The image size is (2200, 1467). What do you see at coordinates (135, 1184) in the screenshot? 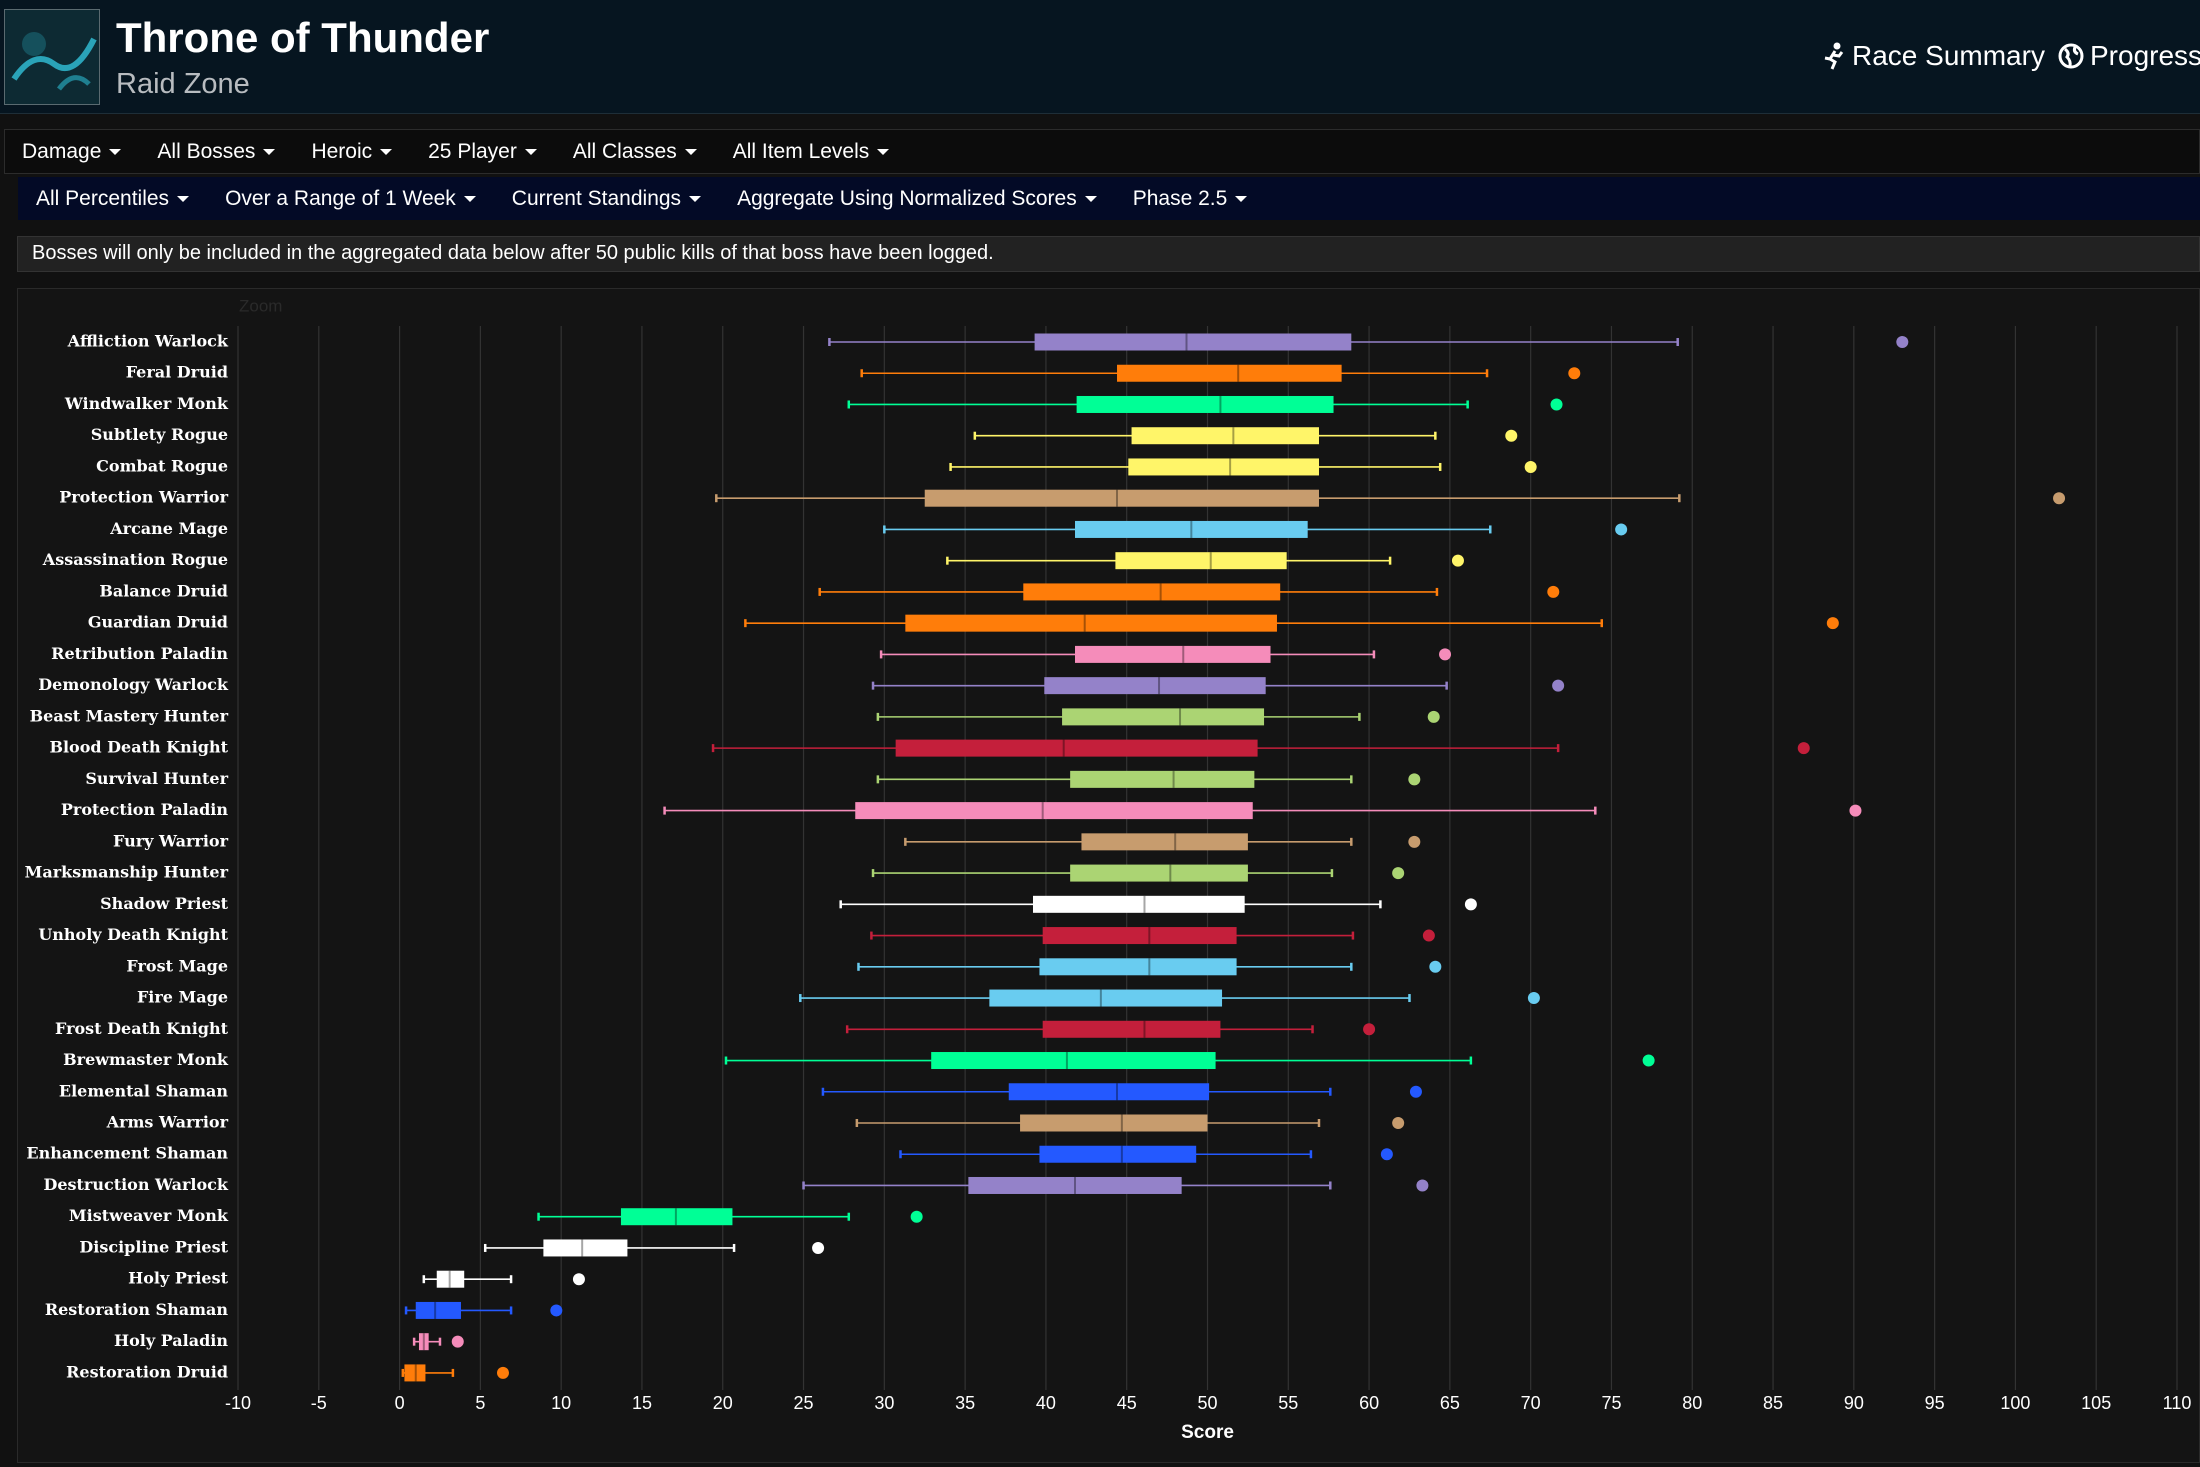
I see `category-label: Destruction Warlock` at bounding box center [135, 1184].